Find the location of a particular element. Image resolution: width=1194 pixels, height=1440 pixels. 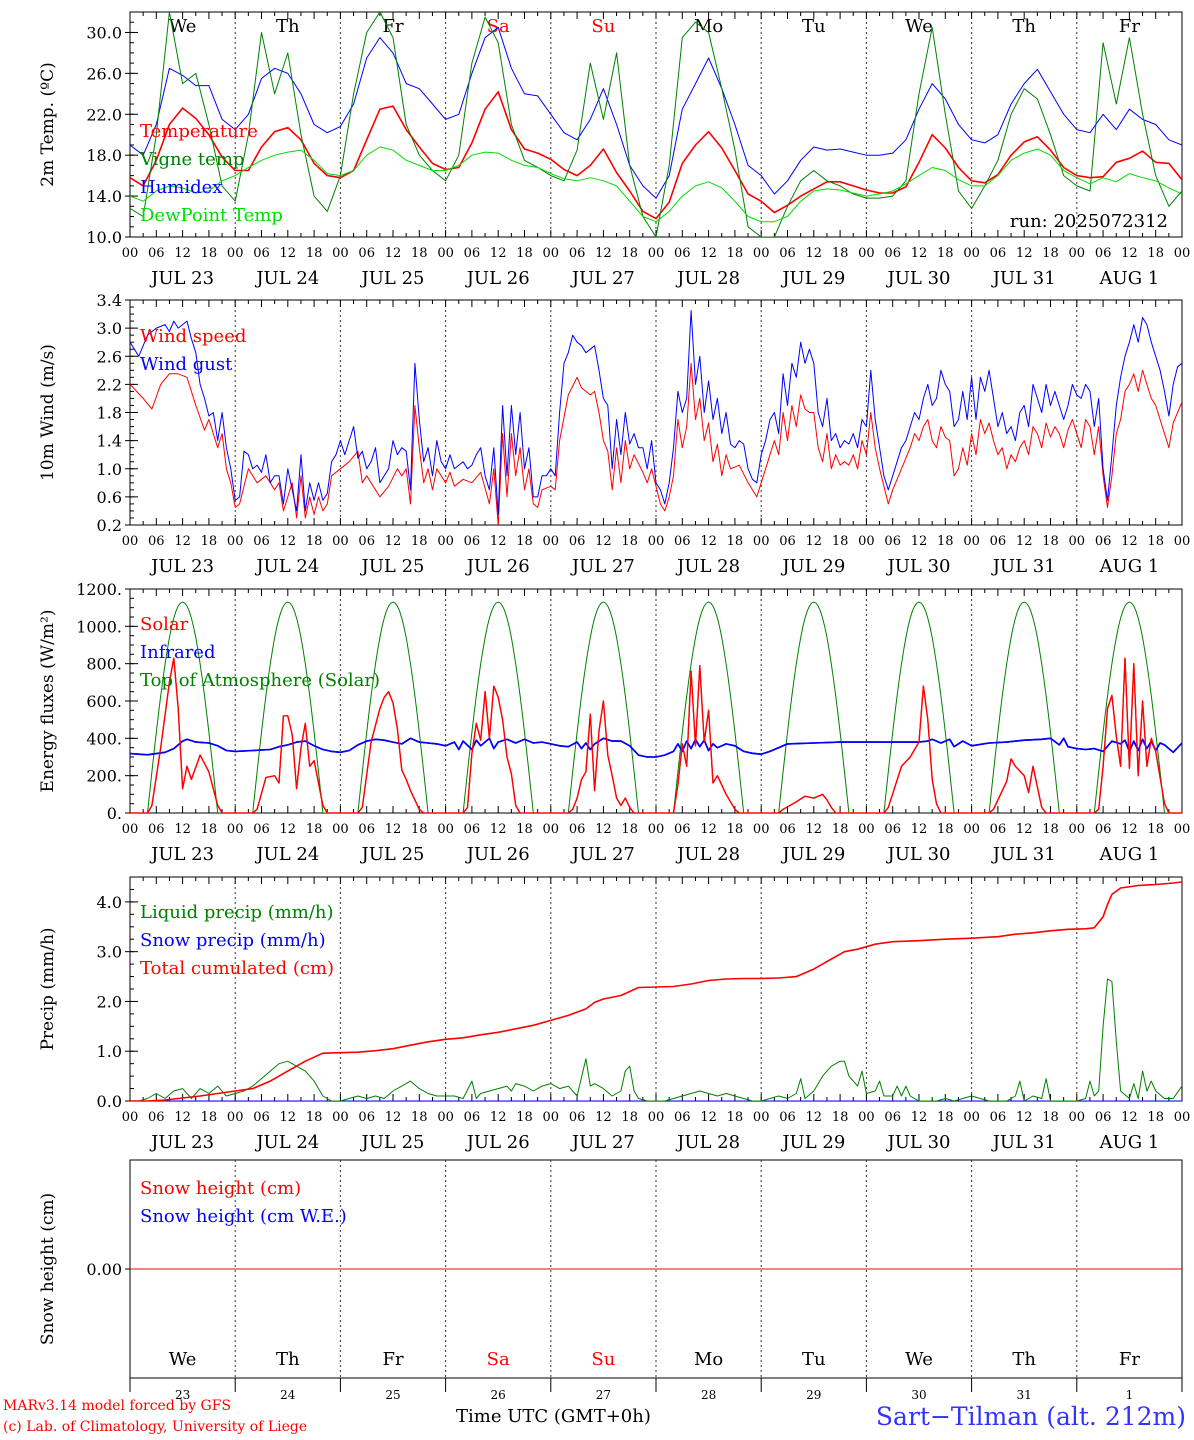

y-tick-label: 2.2 is located at coordinates (109, 384).